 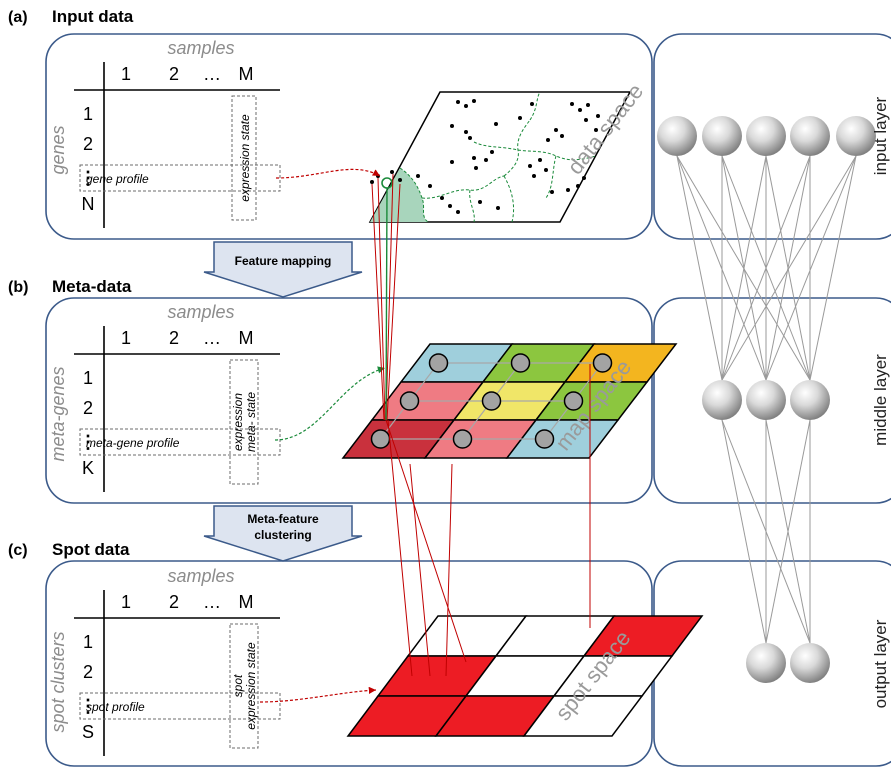 What do you see at coordinates (91, 549) in the screenshot?
I see `section-title: Spot data` at bounding box center [91, 549].